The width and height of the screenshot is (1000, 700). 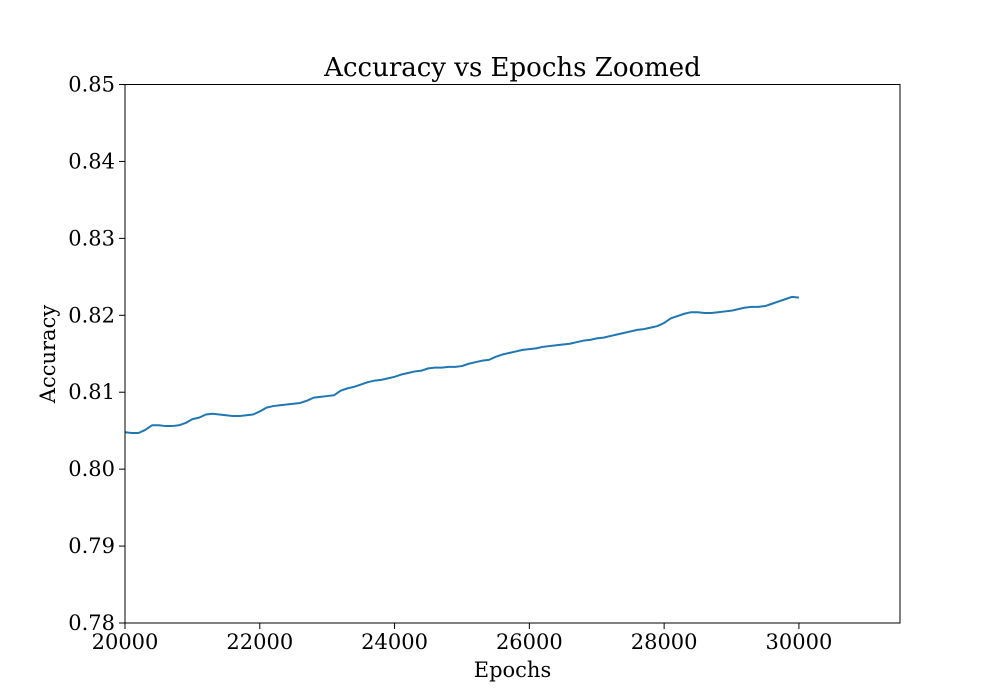 What do you see at coordinates (91, 315) in the screenshot?
I see `y-tick-label: 0.82` at bounding box center [91, 315].